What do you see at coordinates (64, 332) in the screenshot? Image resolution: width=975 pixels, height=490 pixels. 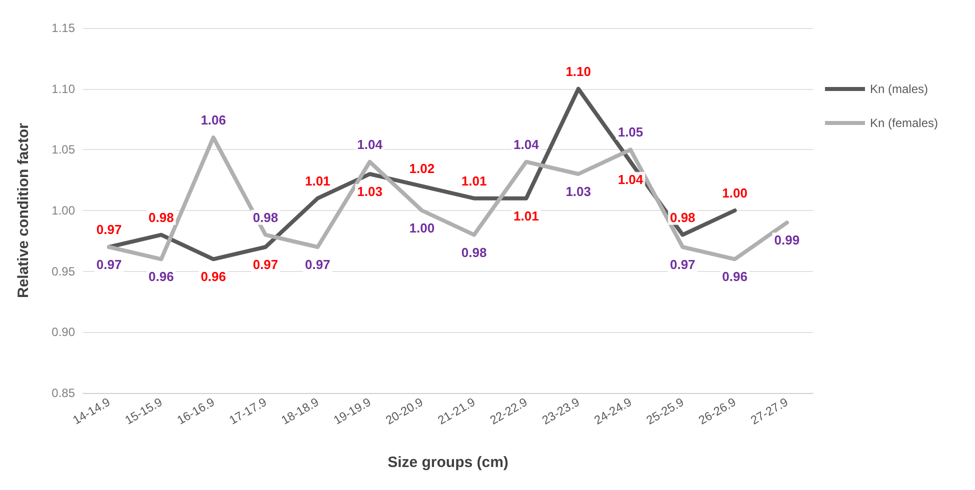 I see `y-tick-label: 0.90` at bounding box center [64, 332].